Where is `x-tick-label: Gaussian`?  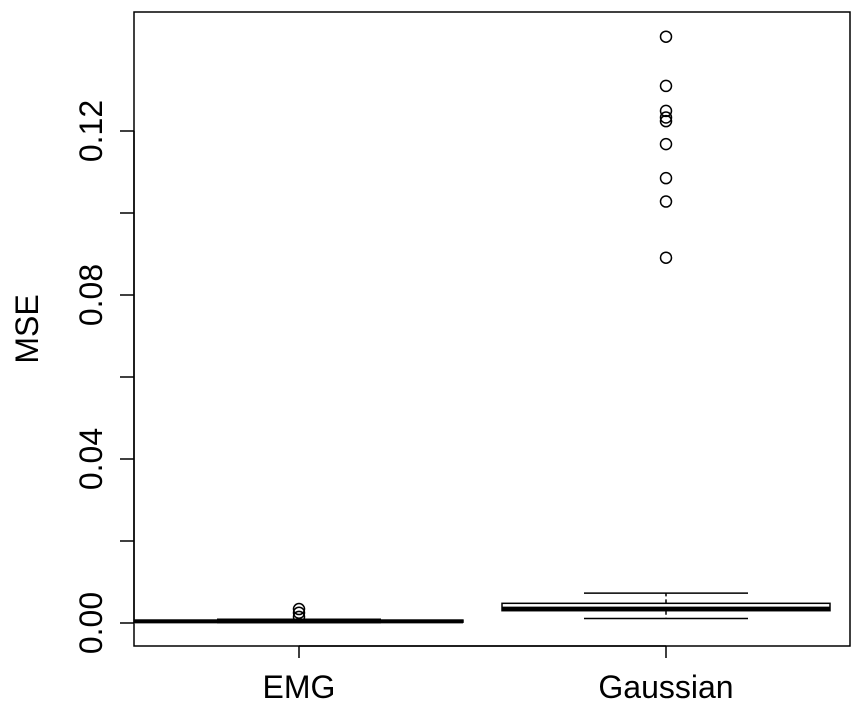 x-tick-label: Gaussian is located at coordinates (665, 686).